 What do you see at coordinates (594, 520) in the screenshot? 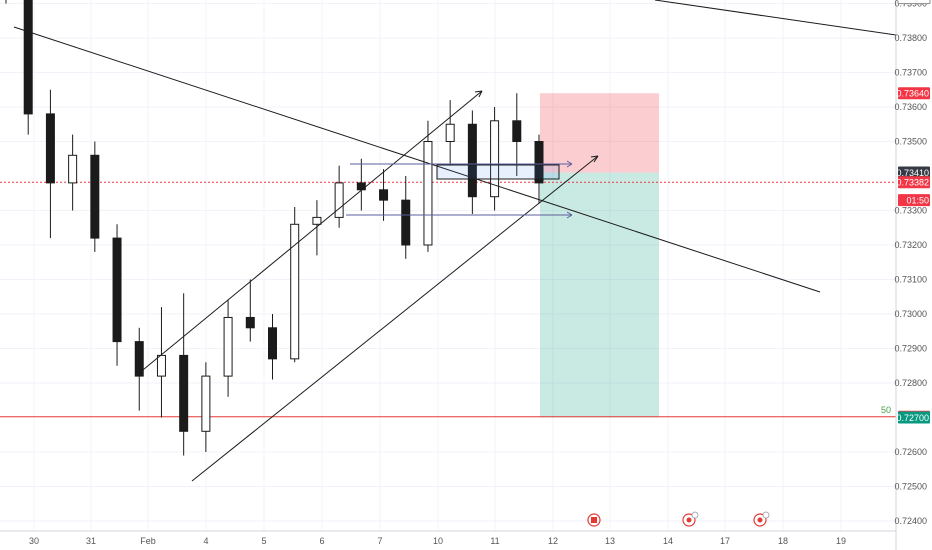
I see `canada-flag-icon` at bounding box center [594, 520].